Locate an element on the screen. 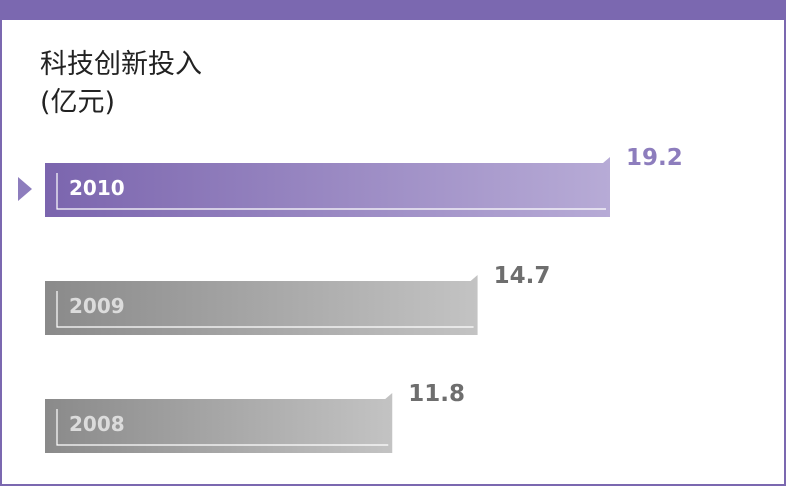 The image size is (786, 486). bar-inner-frame-2009 is located at coordinates (265, 309).